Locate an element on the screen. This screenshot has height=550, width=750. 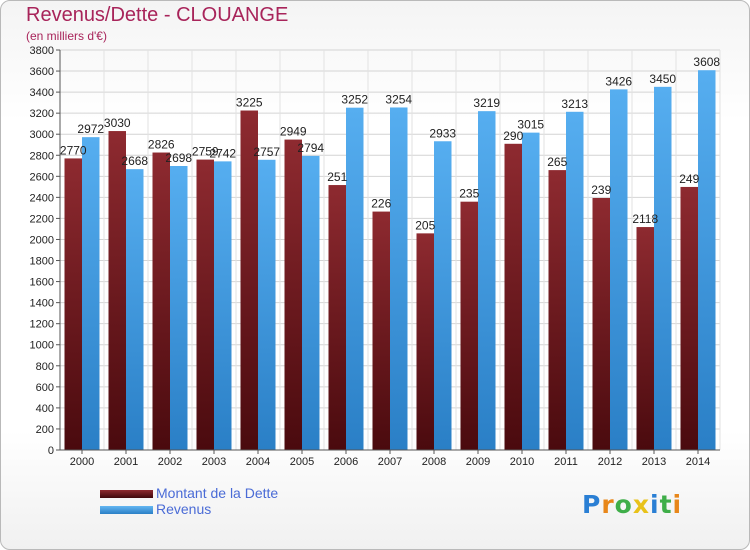
x-tick-label: 2014 is located at coordinates (698, 462).